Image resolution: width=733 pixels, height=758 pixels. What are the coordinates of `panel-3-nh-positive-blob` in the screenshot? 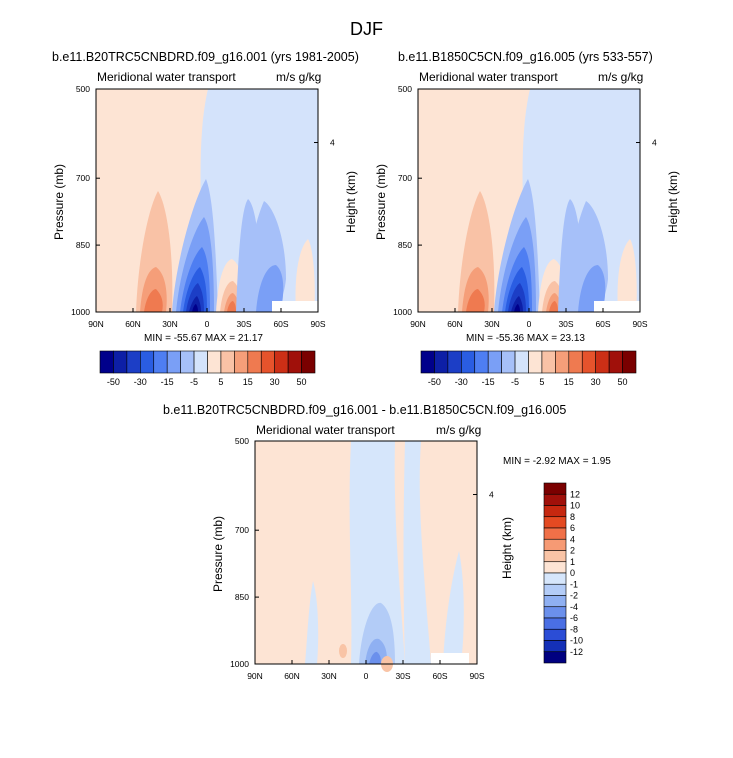 It's located at (343, 651).